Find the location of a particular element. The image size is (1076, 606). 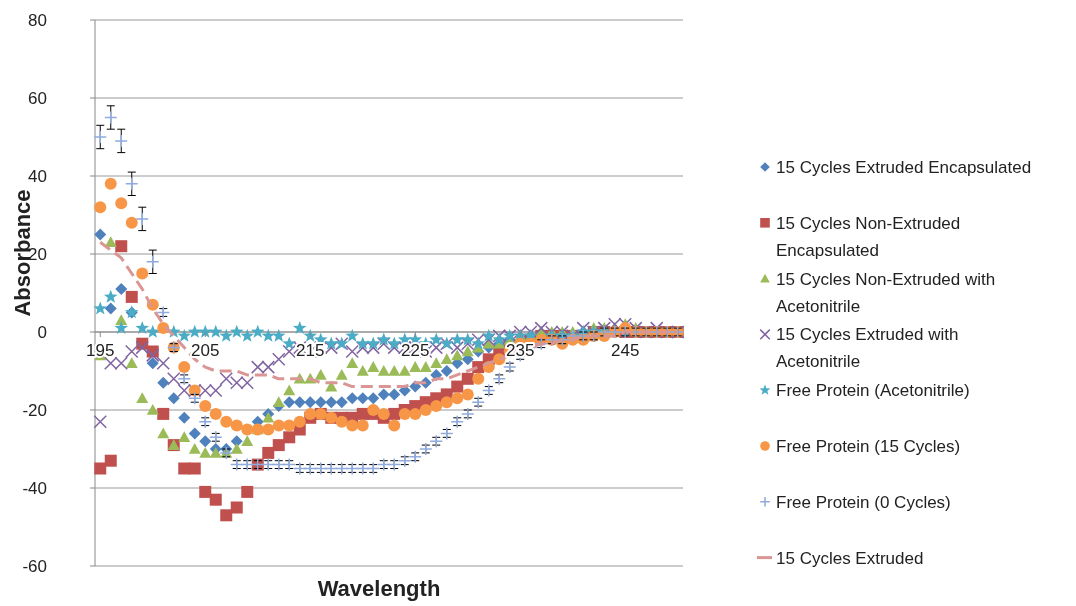

y-tick-label: 60 is located at coordinates (37, 98).